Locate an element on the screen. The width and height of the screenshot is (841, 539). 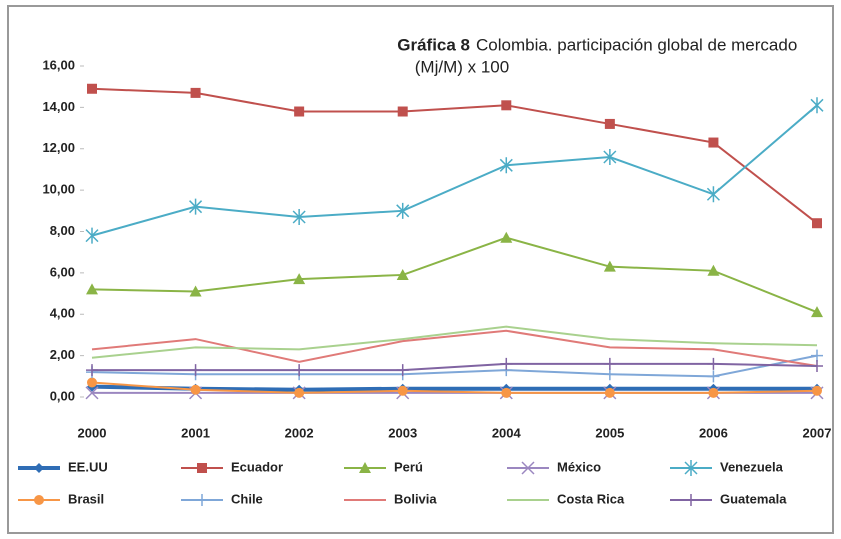
x-tick-label: 2003 is located at coordinates (402, 432).